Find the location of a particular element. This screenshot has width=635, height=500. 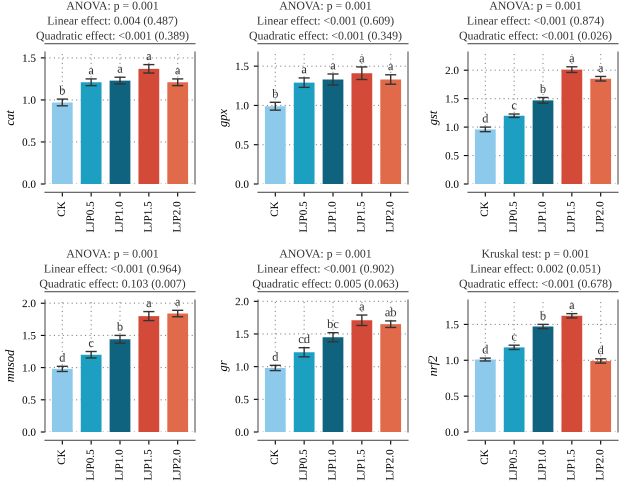

chart-subtitle: Linear effect: <0.001 (0.902) is located at coordinates (325, 269).